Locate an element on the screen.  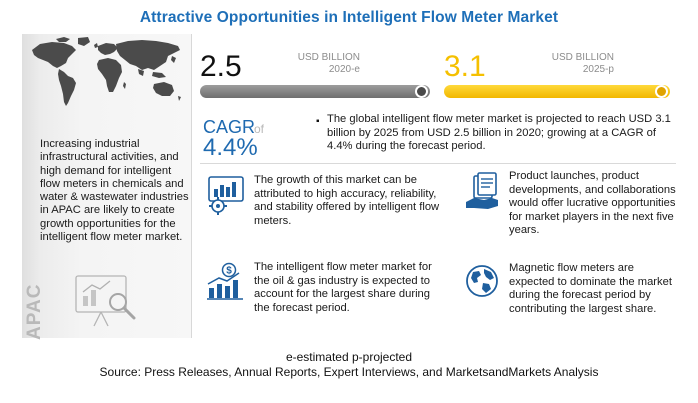
unit-label-2020: USD BILLION is located at coordinates (328, 57).